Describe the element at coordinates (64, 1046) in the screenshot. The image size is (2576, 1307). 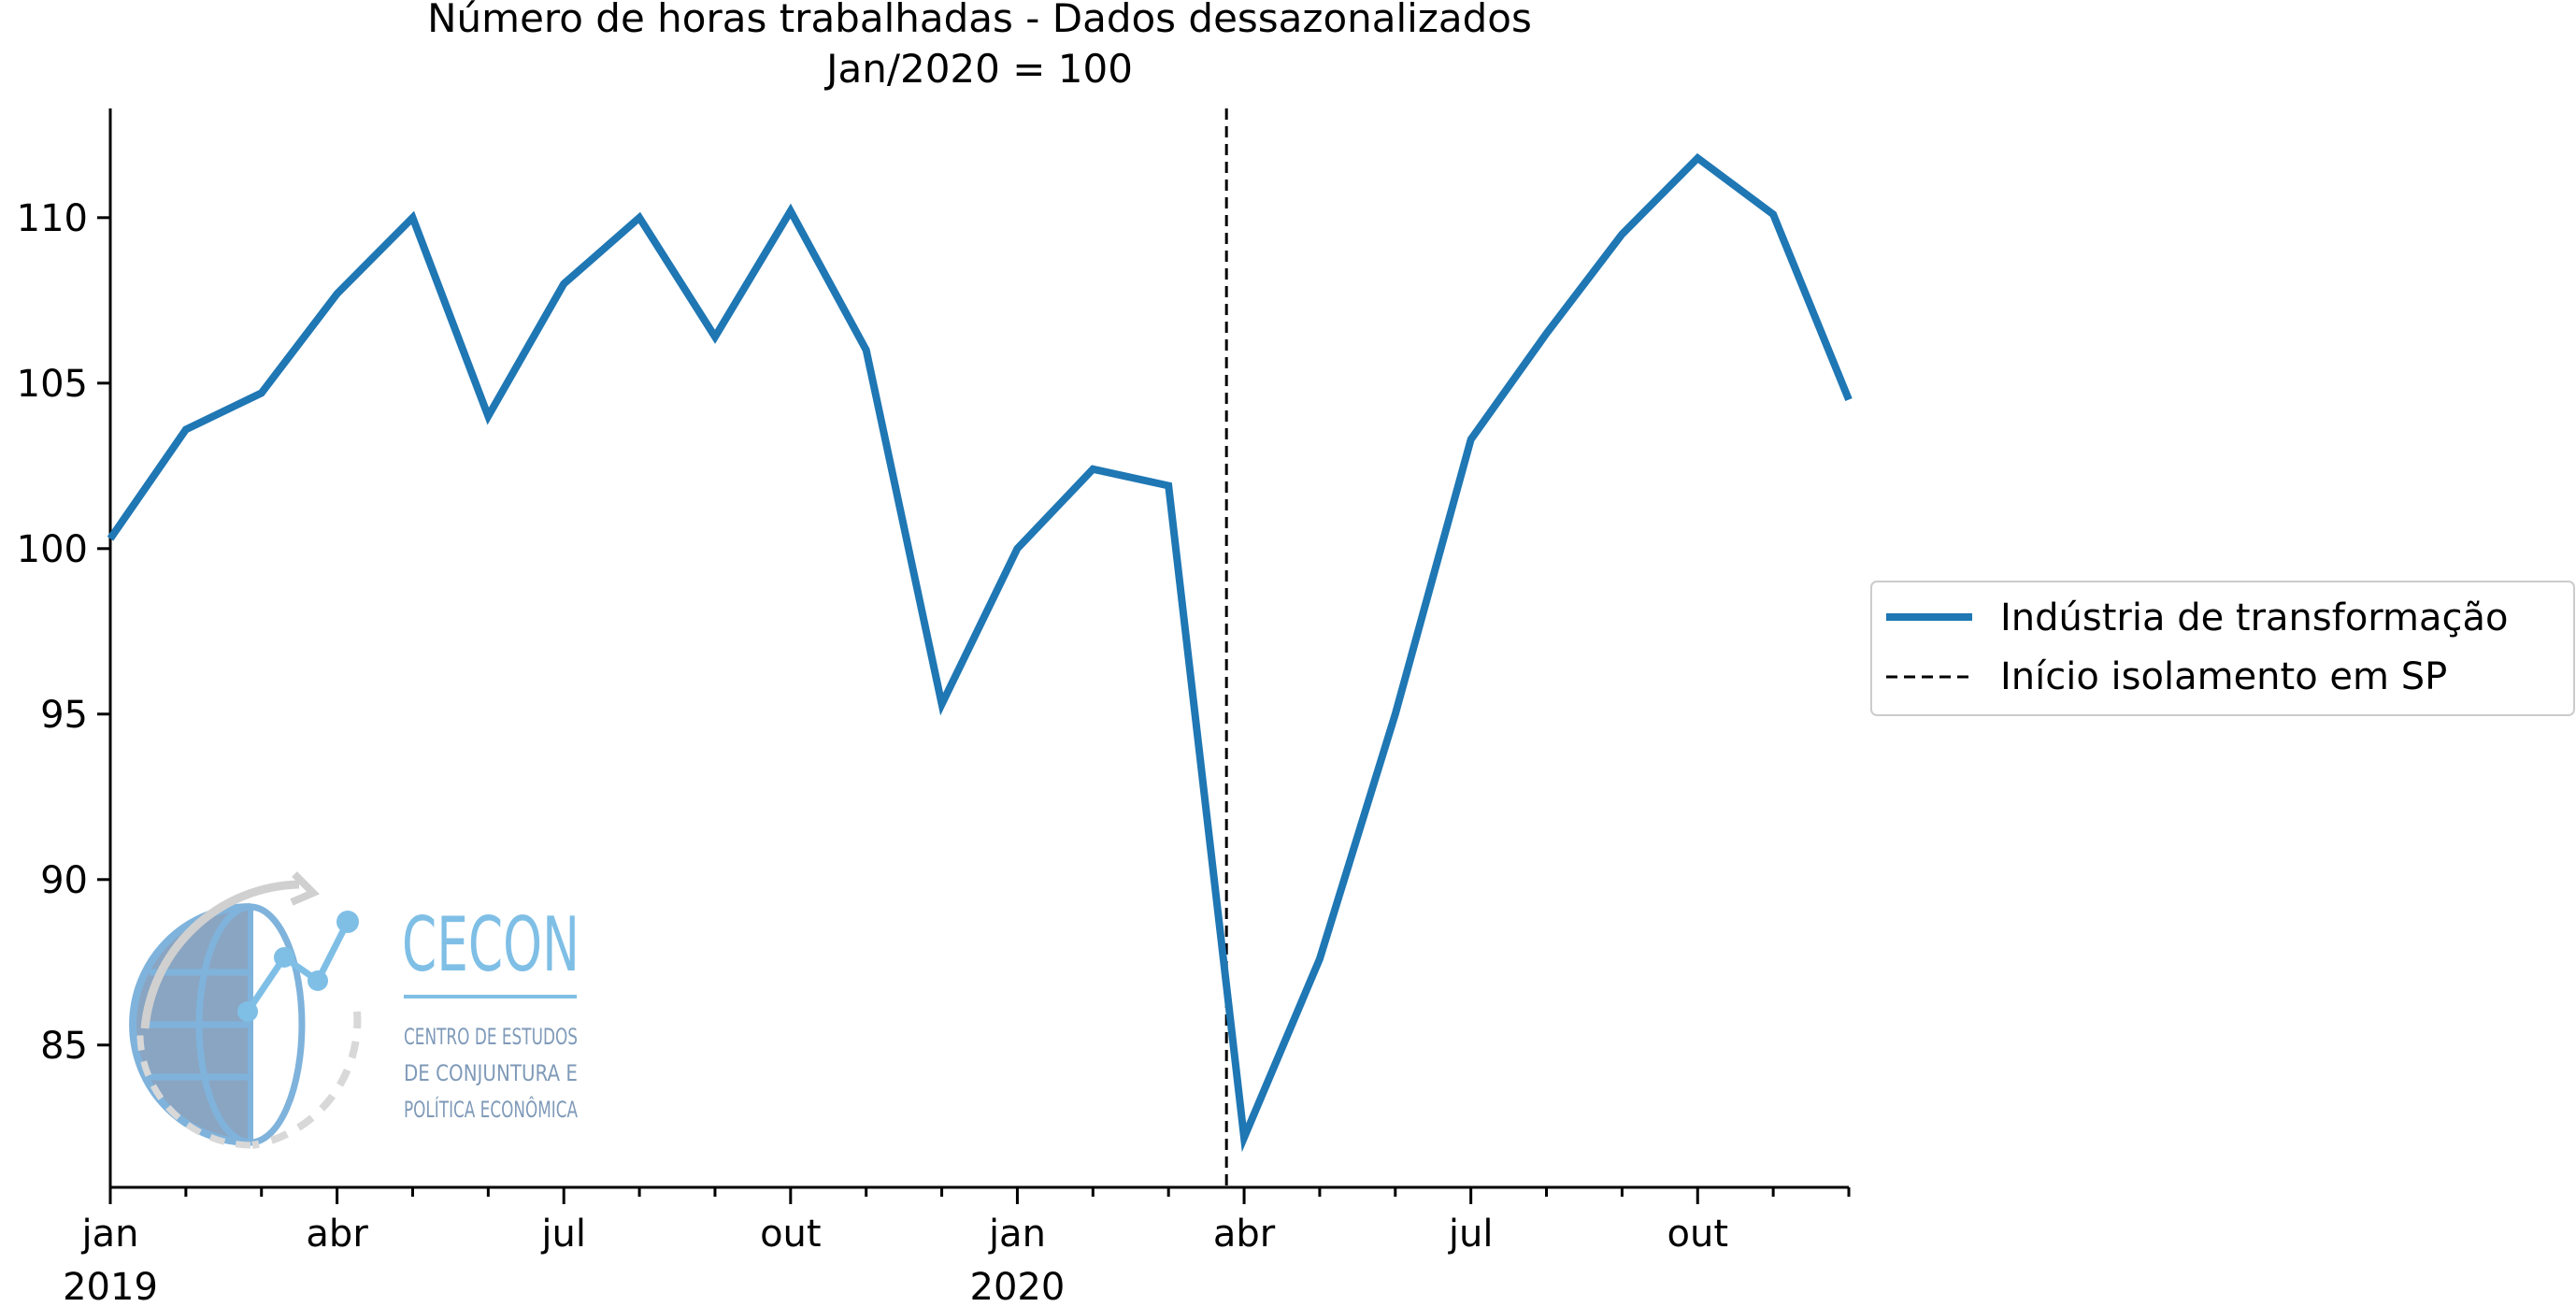
I see `y-tick-label: 85` at that location.